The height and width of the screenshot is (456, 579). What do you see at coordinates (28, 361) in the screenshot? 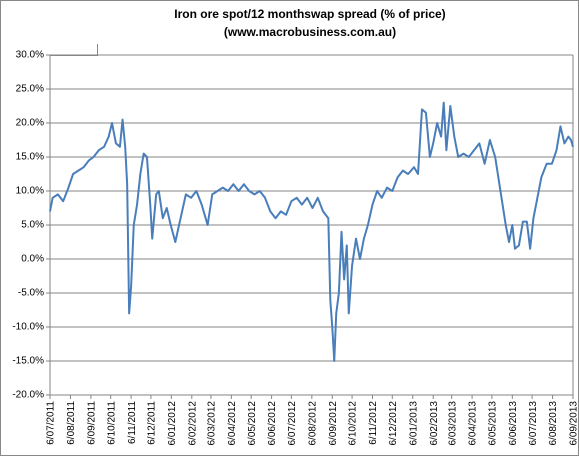
I see `y-tick-label: -15.0%` at bounding box center [28, 361].